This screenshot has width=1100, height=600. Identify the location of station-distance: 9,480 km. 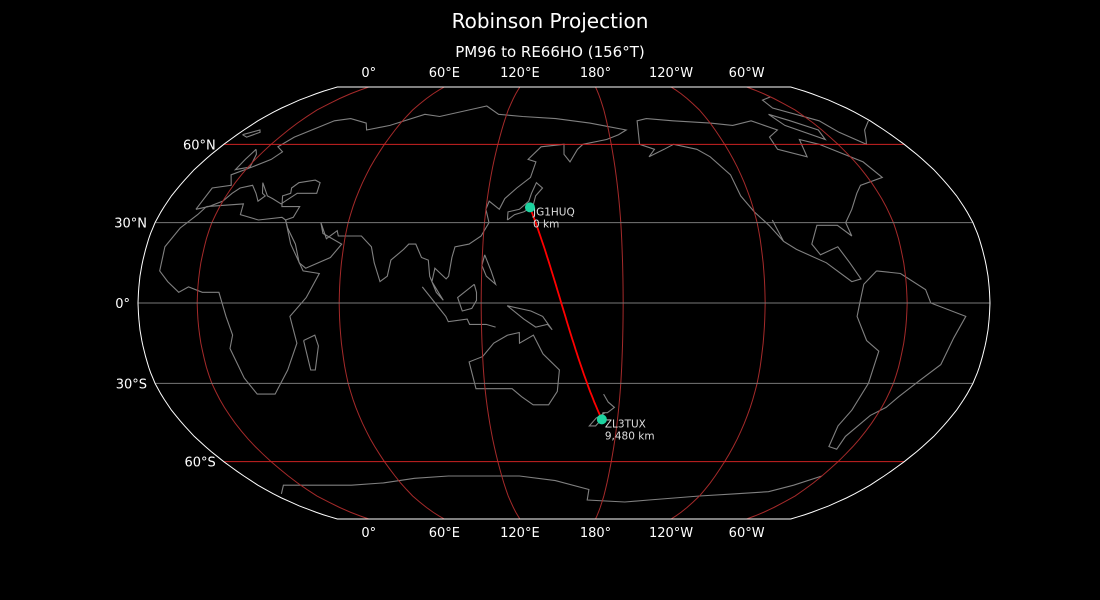
(630, 436).